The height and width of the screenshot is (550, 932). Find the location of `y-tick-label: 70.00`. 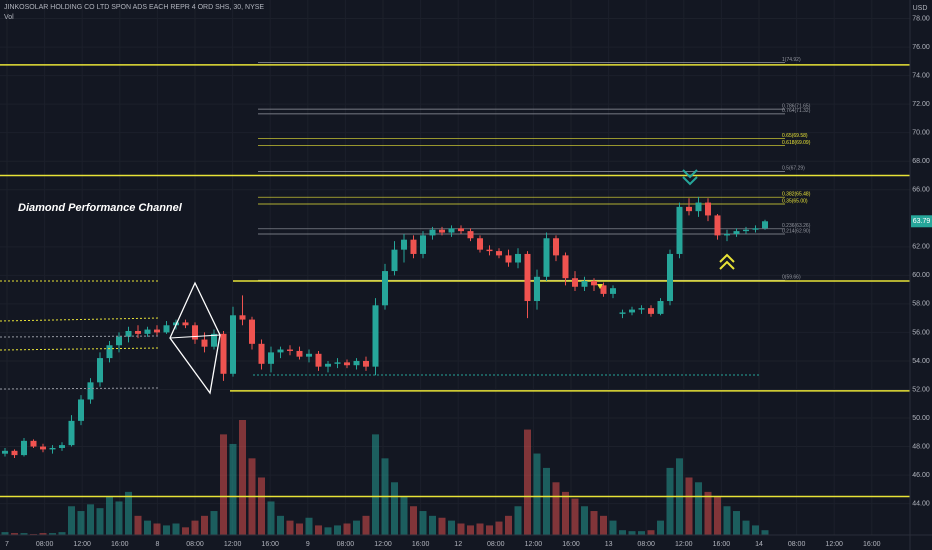

y-tick-label: 70.00 is located at coordinates (921, 133).